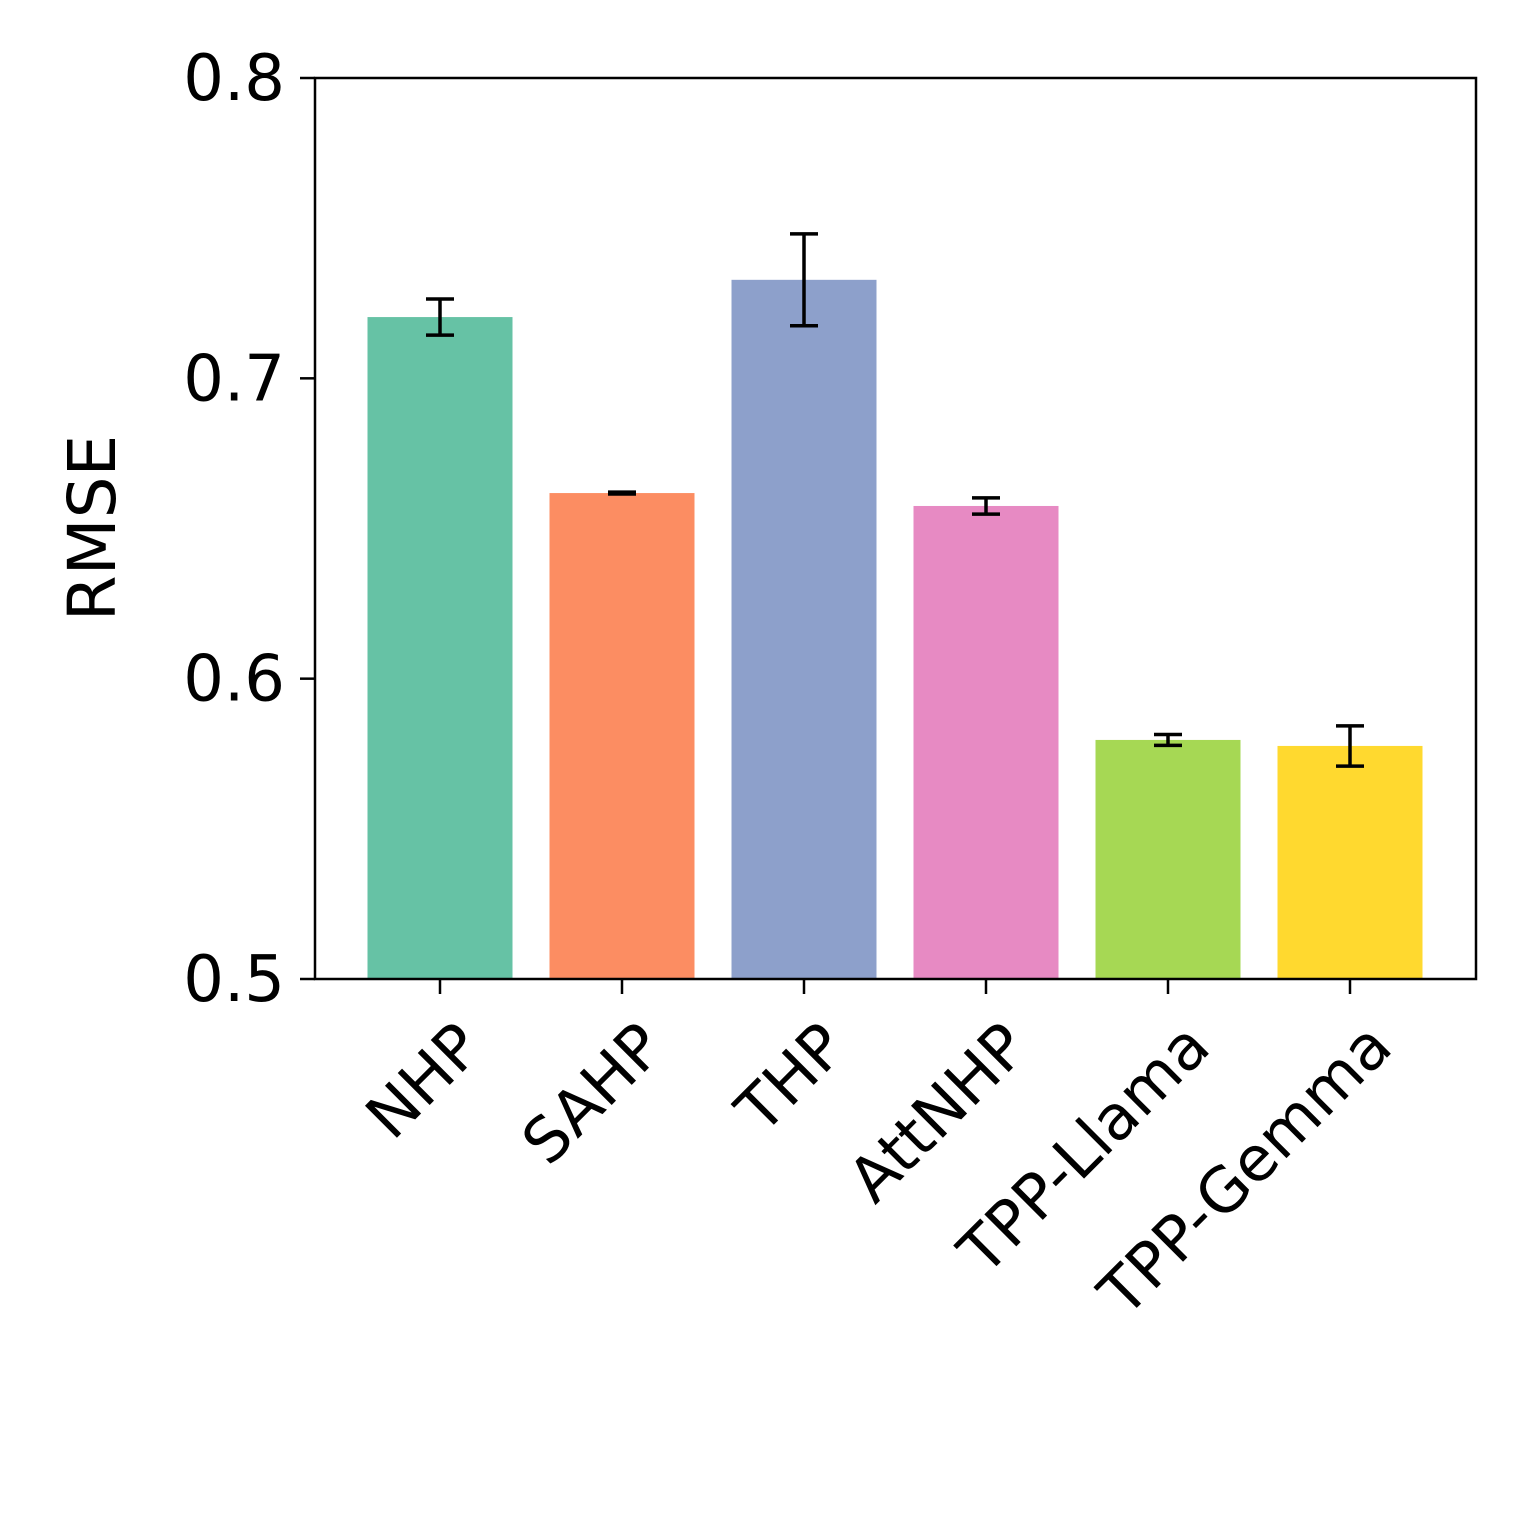  I want to click on y-tick-label: 0.5, so click(234, 980).